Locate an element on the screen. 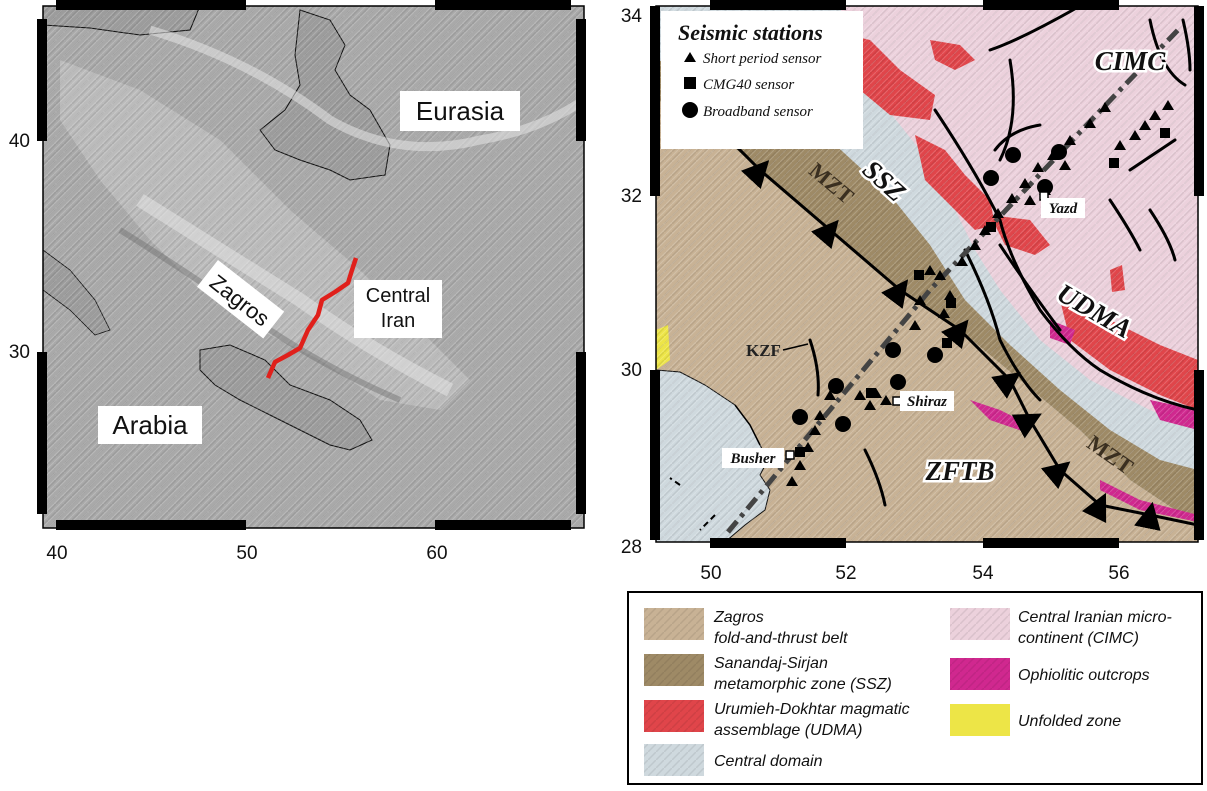 The width and height of the screenshot is (1207, 791). legend-item-central: Central domain is located at coordinates (733, 760).